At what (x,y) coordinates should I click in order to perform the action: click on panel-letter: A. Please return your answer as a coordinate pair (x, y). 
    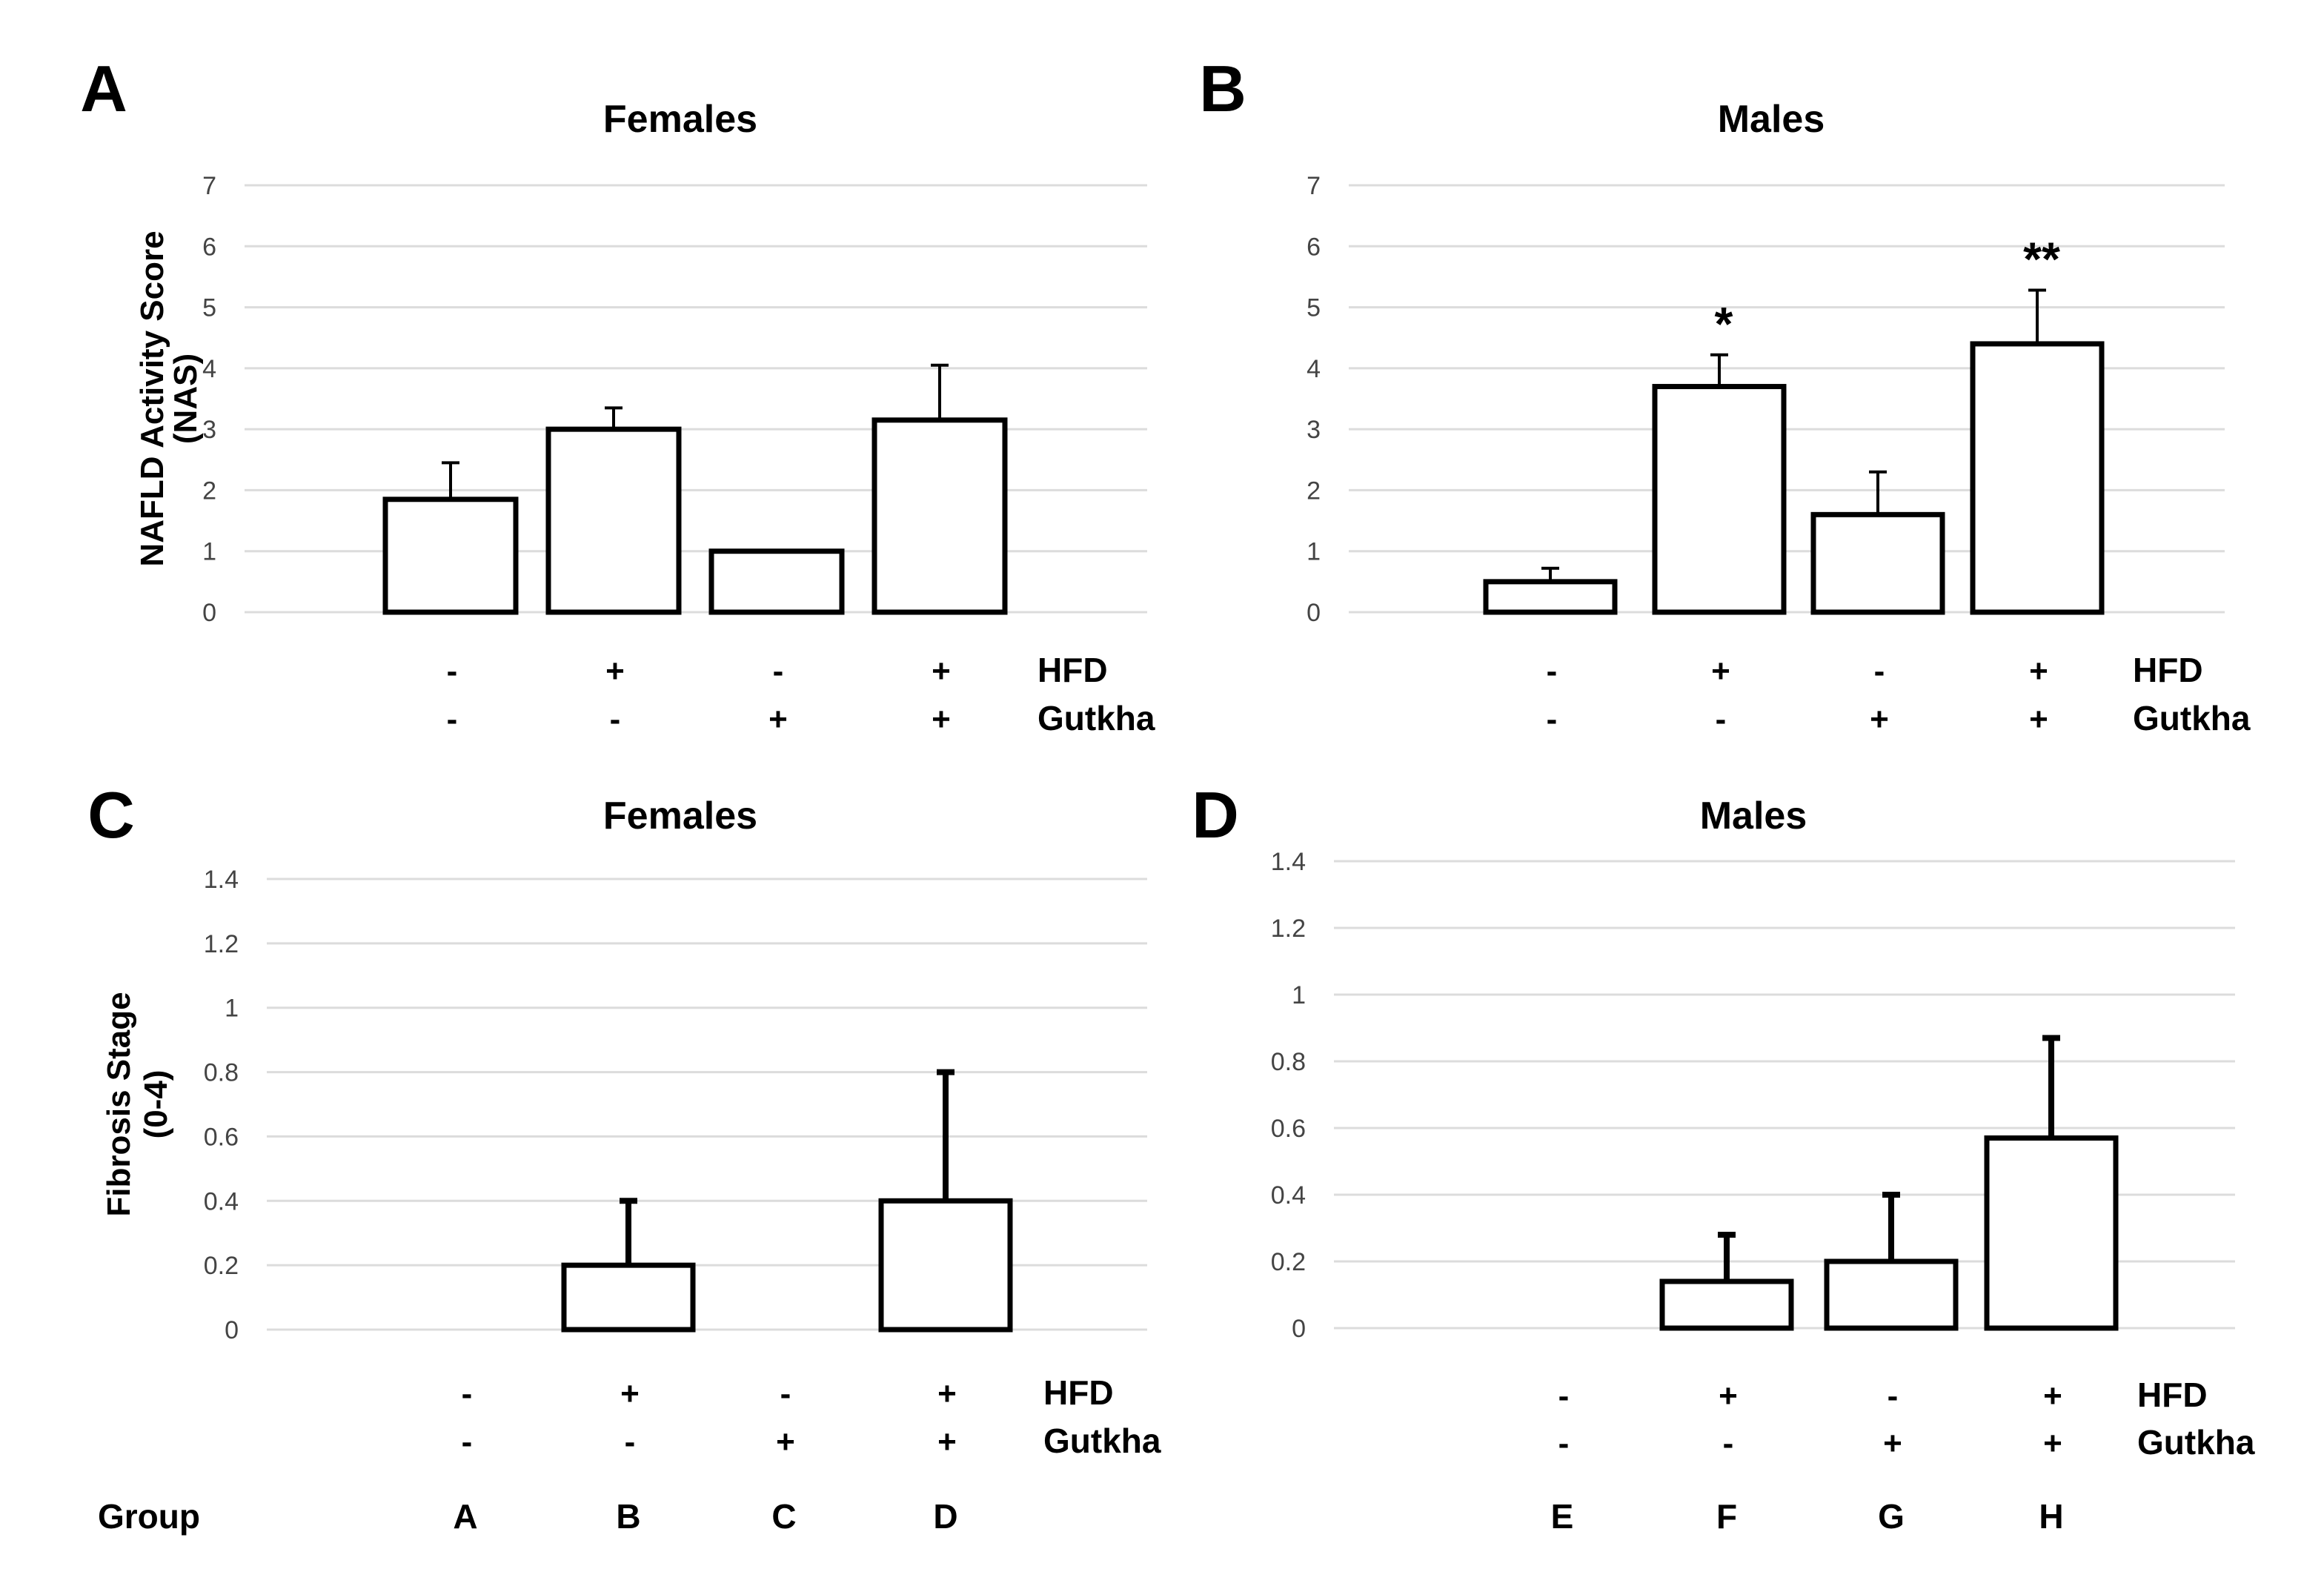
    Looking at the image, I should click on (103, 88).